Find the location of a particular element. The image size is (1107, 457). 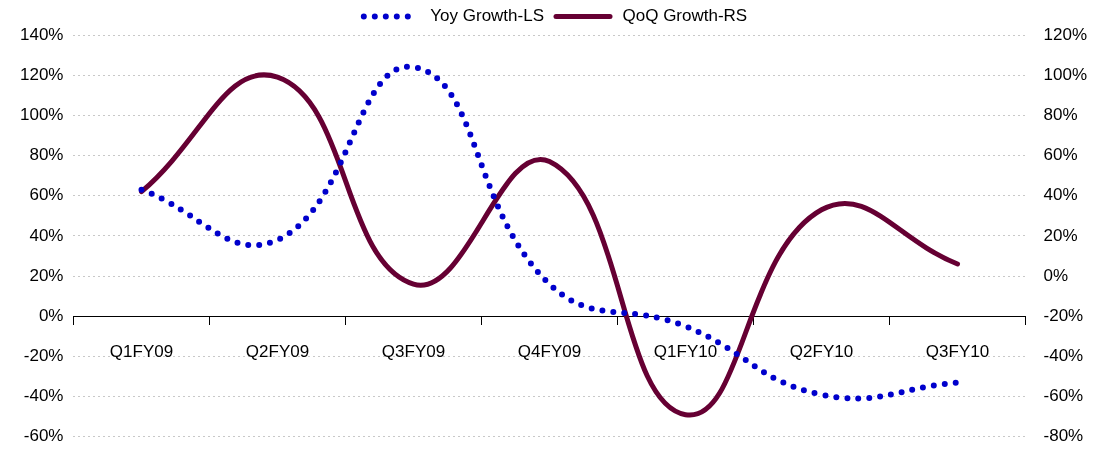

y-tick-label: 80% is located at coordinates (46, 155).